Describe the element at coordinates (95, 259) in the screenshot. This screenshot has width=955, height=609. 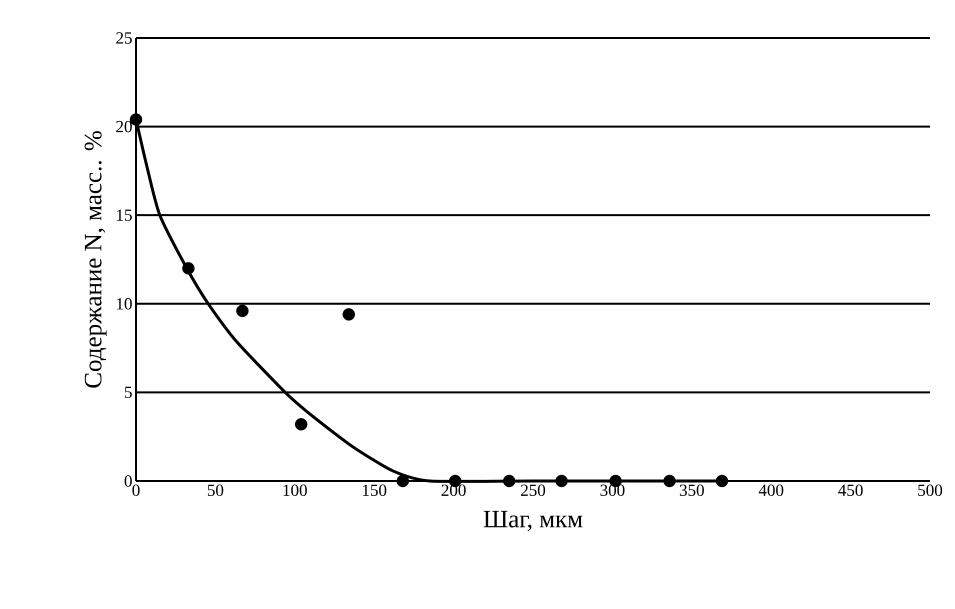
I see `y-axis-title: Содержание N, масс.. %` at that location.